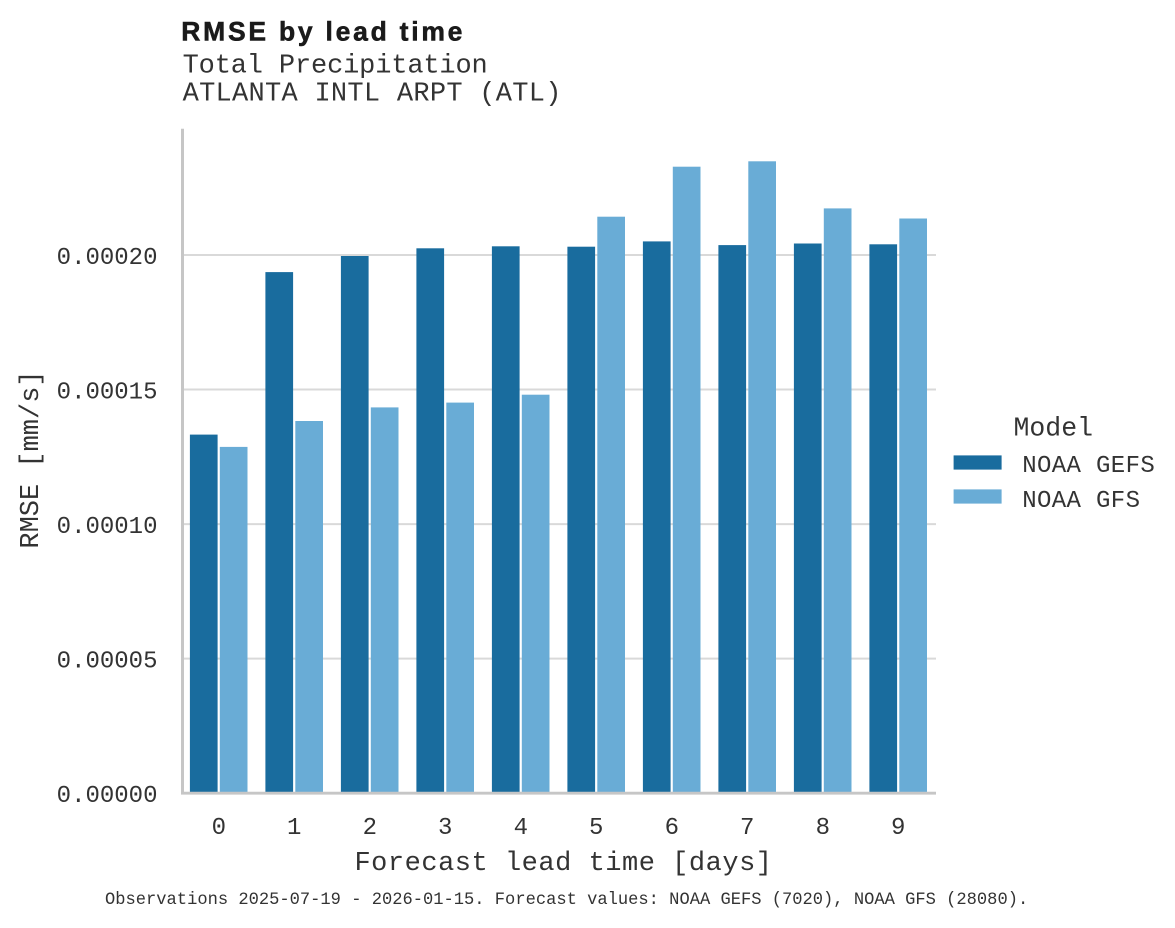 Image resolution: width=1175 pixels, height=928 pixels. I want to click on svg-text: Total Precipitation, so click(335, 66).